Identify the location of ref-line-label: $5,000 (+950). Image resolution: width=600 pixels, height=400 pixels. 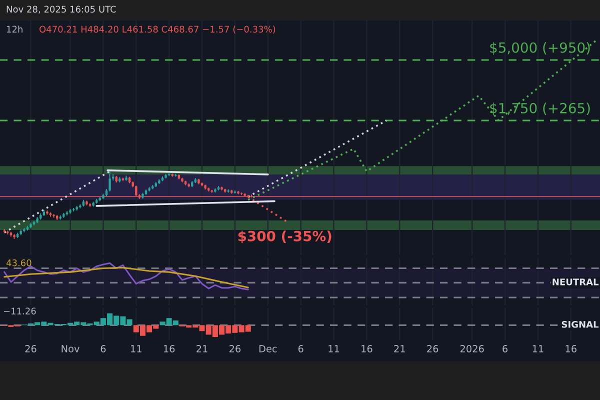
(540, 48).